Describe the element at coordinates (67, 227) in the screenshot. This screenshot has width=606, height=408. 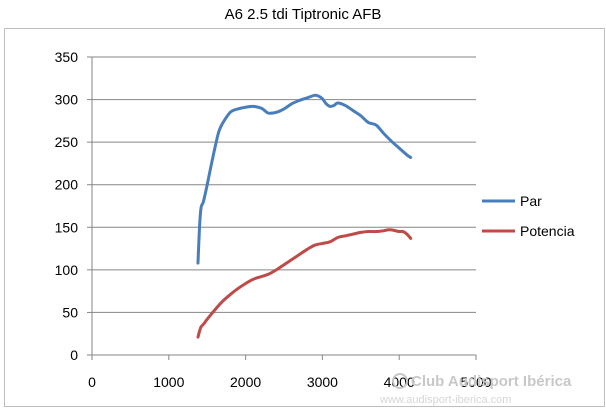
I see `y-tick-label-150: 150` at that location.